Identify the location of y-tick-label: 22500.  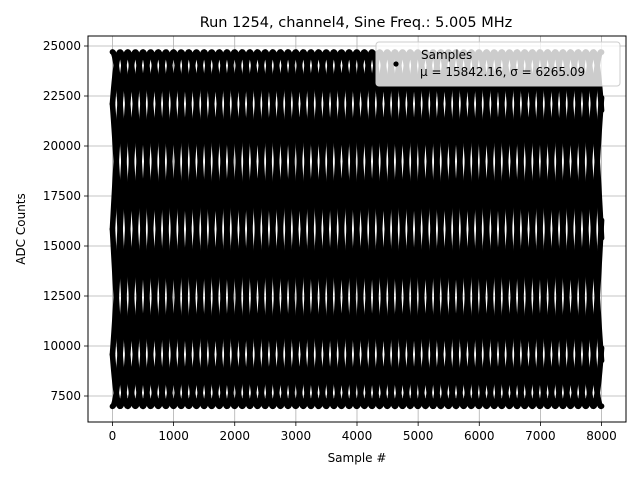
(62, 96).